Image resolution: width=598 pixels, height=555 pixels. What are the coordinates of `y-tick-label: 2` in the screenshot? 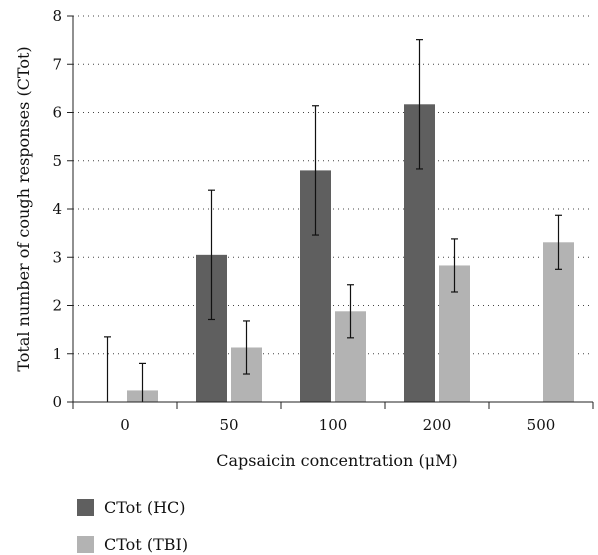 It's located at (57, 306).